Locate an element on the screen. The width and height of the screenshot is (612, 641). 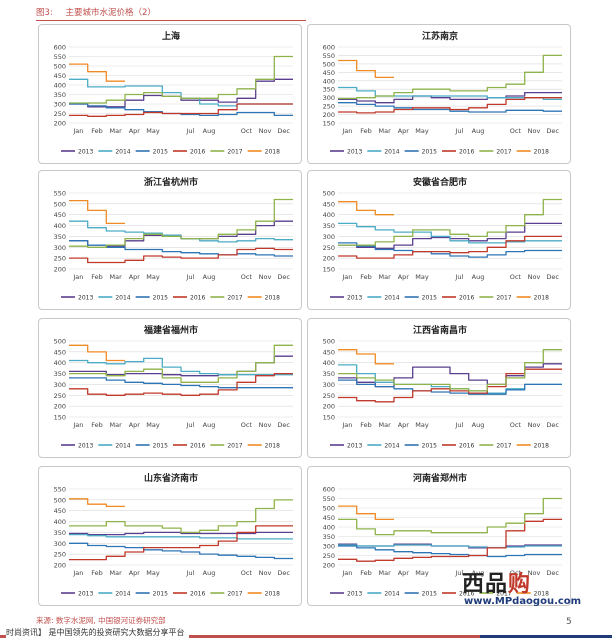
y-tick-label: 600 is located at coordinates (60, 48).